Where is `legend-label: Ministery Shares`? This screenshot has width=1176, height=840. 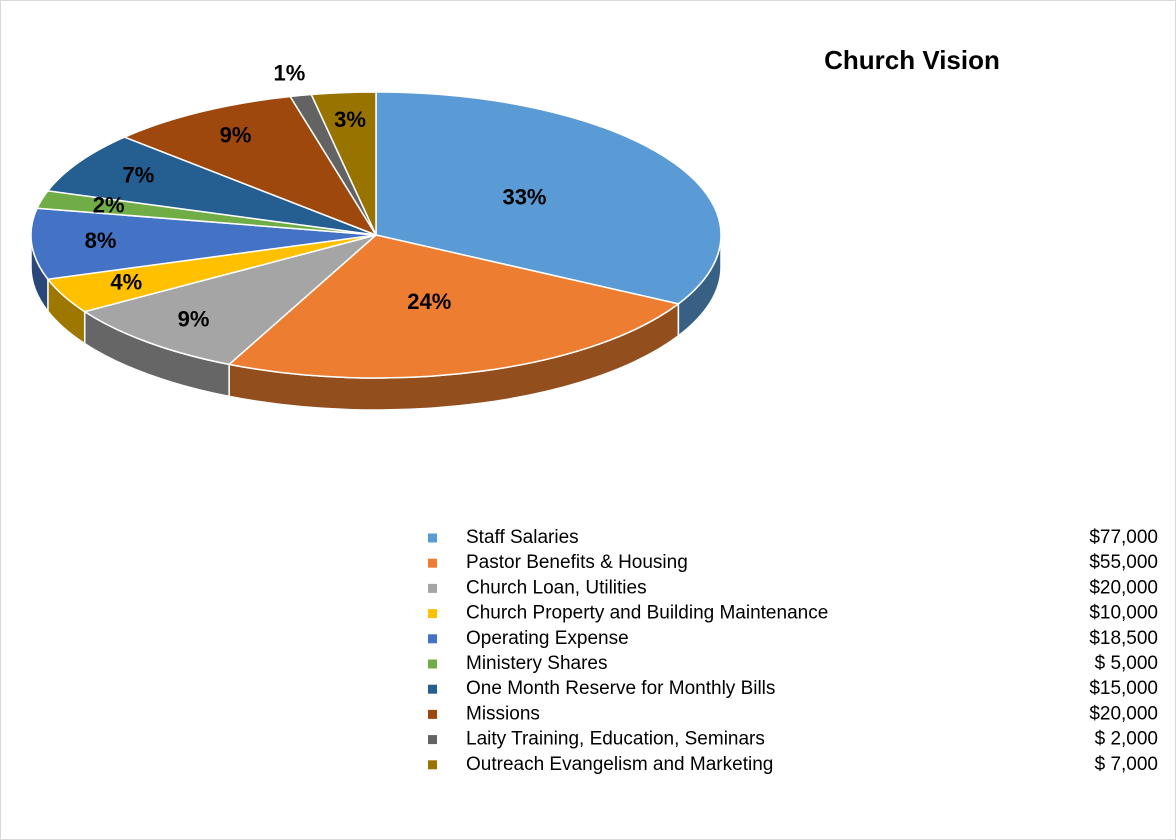 legend-label: Ministery Shares is located at coordinates (537, 663).